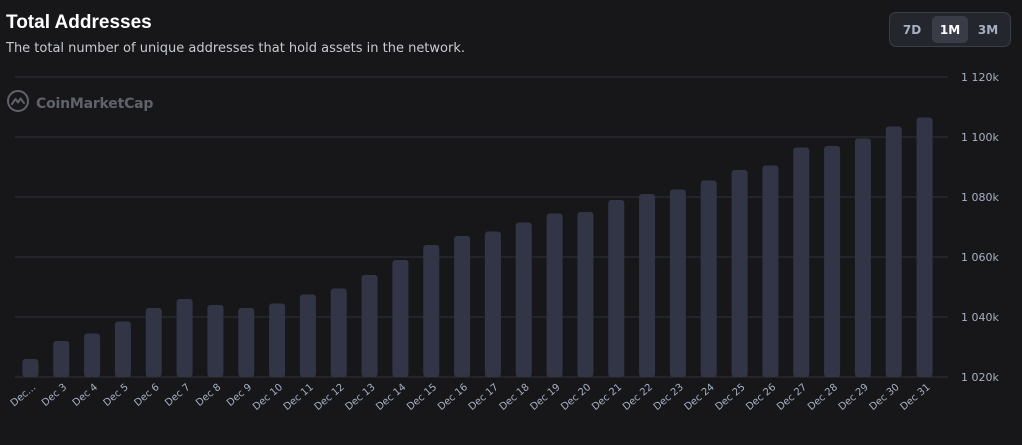 The image size is (1022, 445). I want to click on x-tick-label: Dec 20, so click(576, 397).